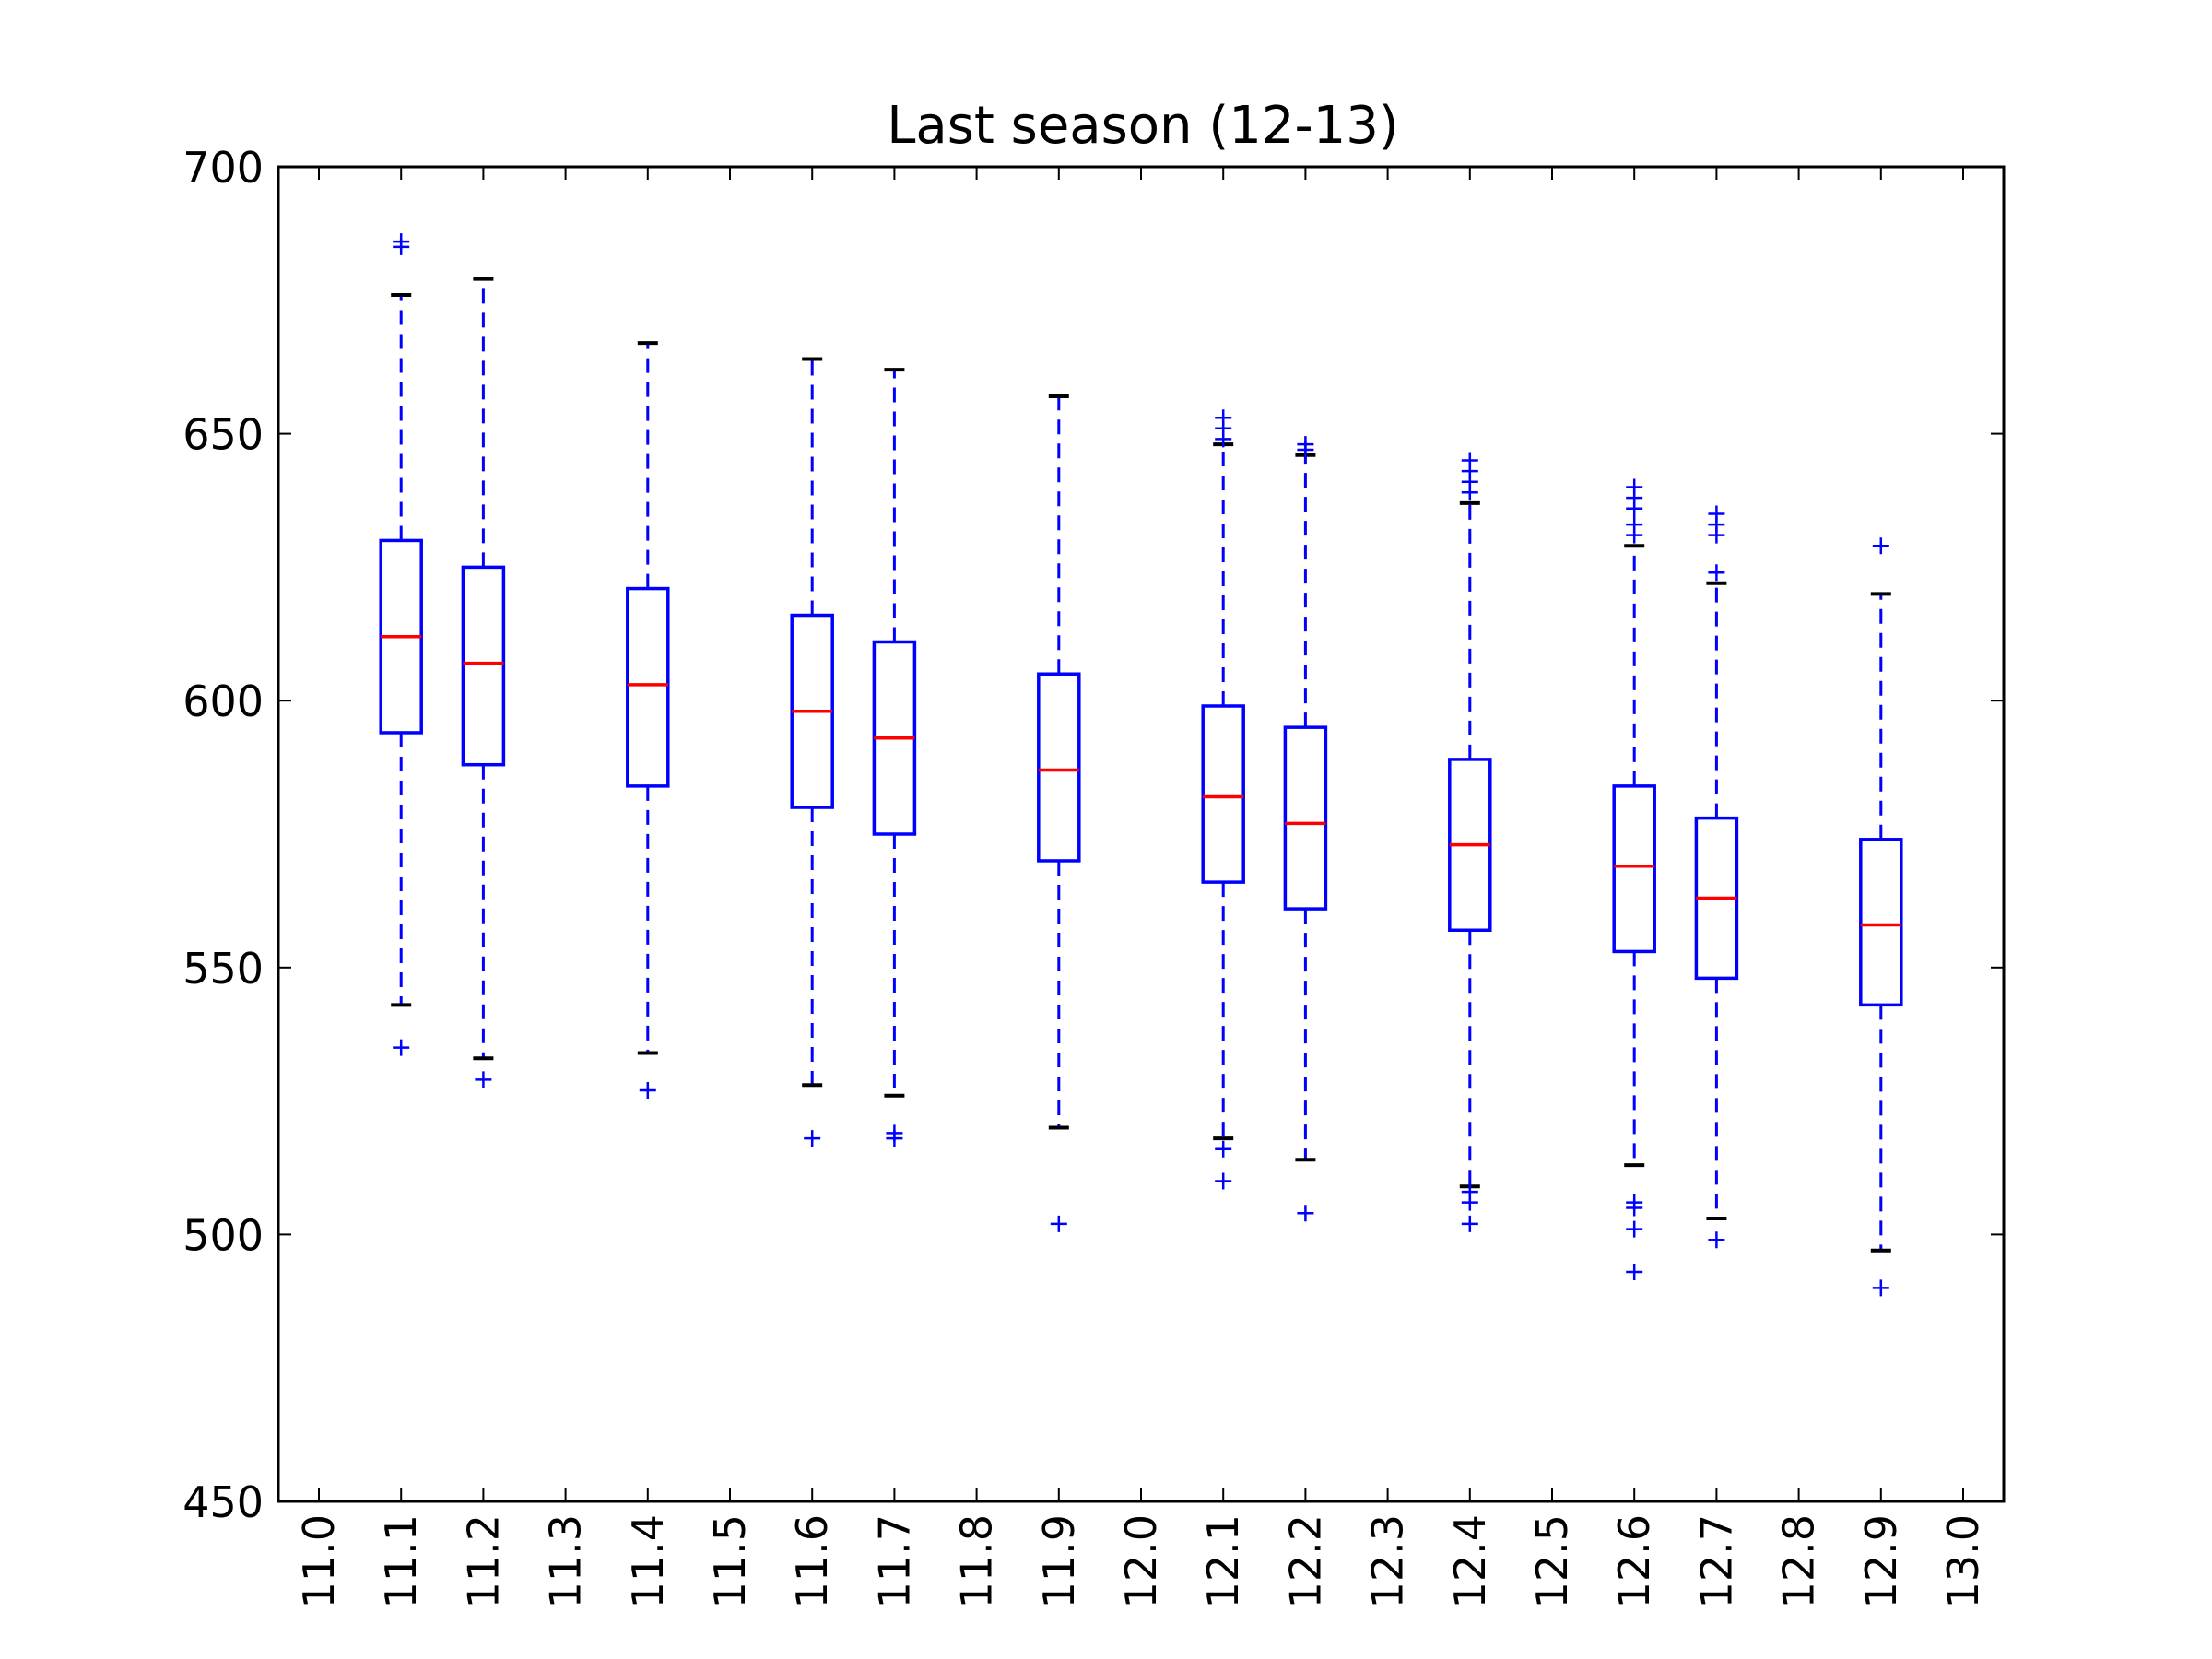 The image size is (2212, 1659). Describe the element at coordinates (977, 1561) in the screenshot. I see `x-tick-label: 11.8` at that location.